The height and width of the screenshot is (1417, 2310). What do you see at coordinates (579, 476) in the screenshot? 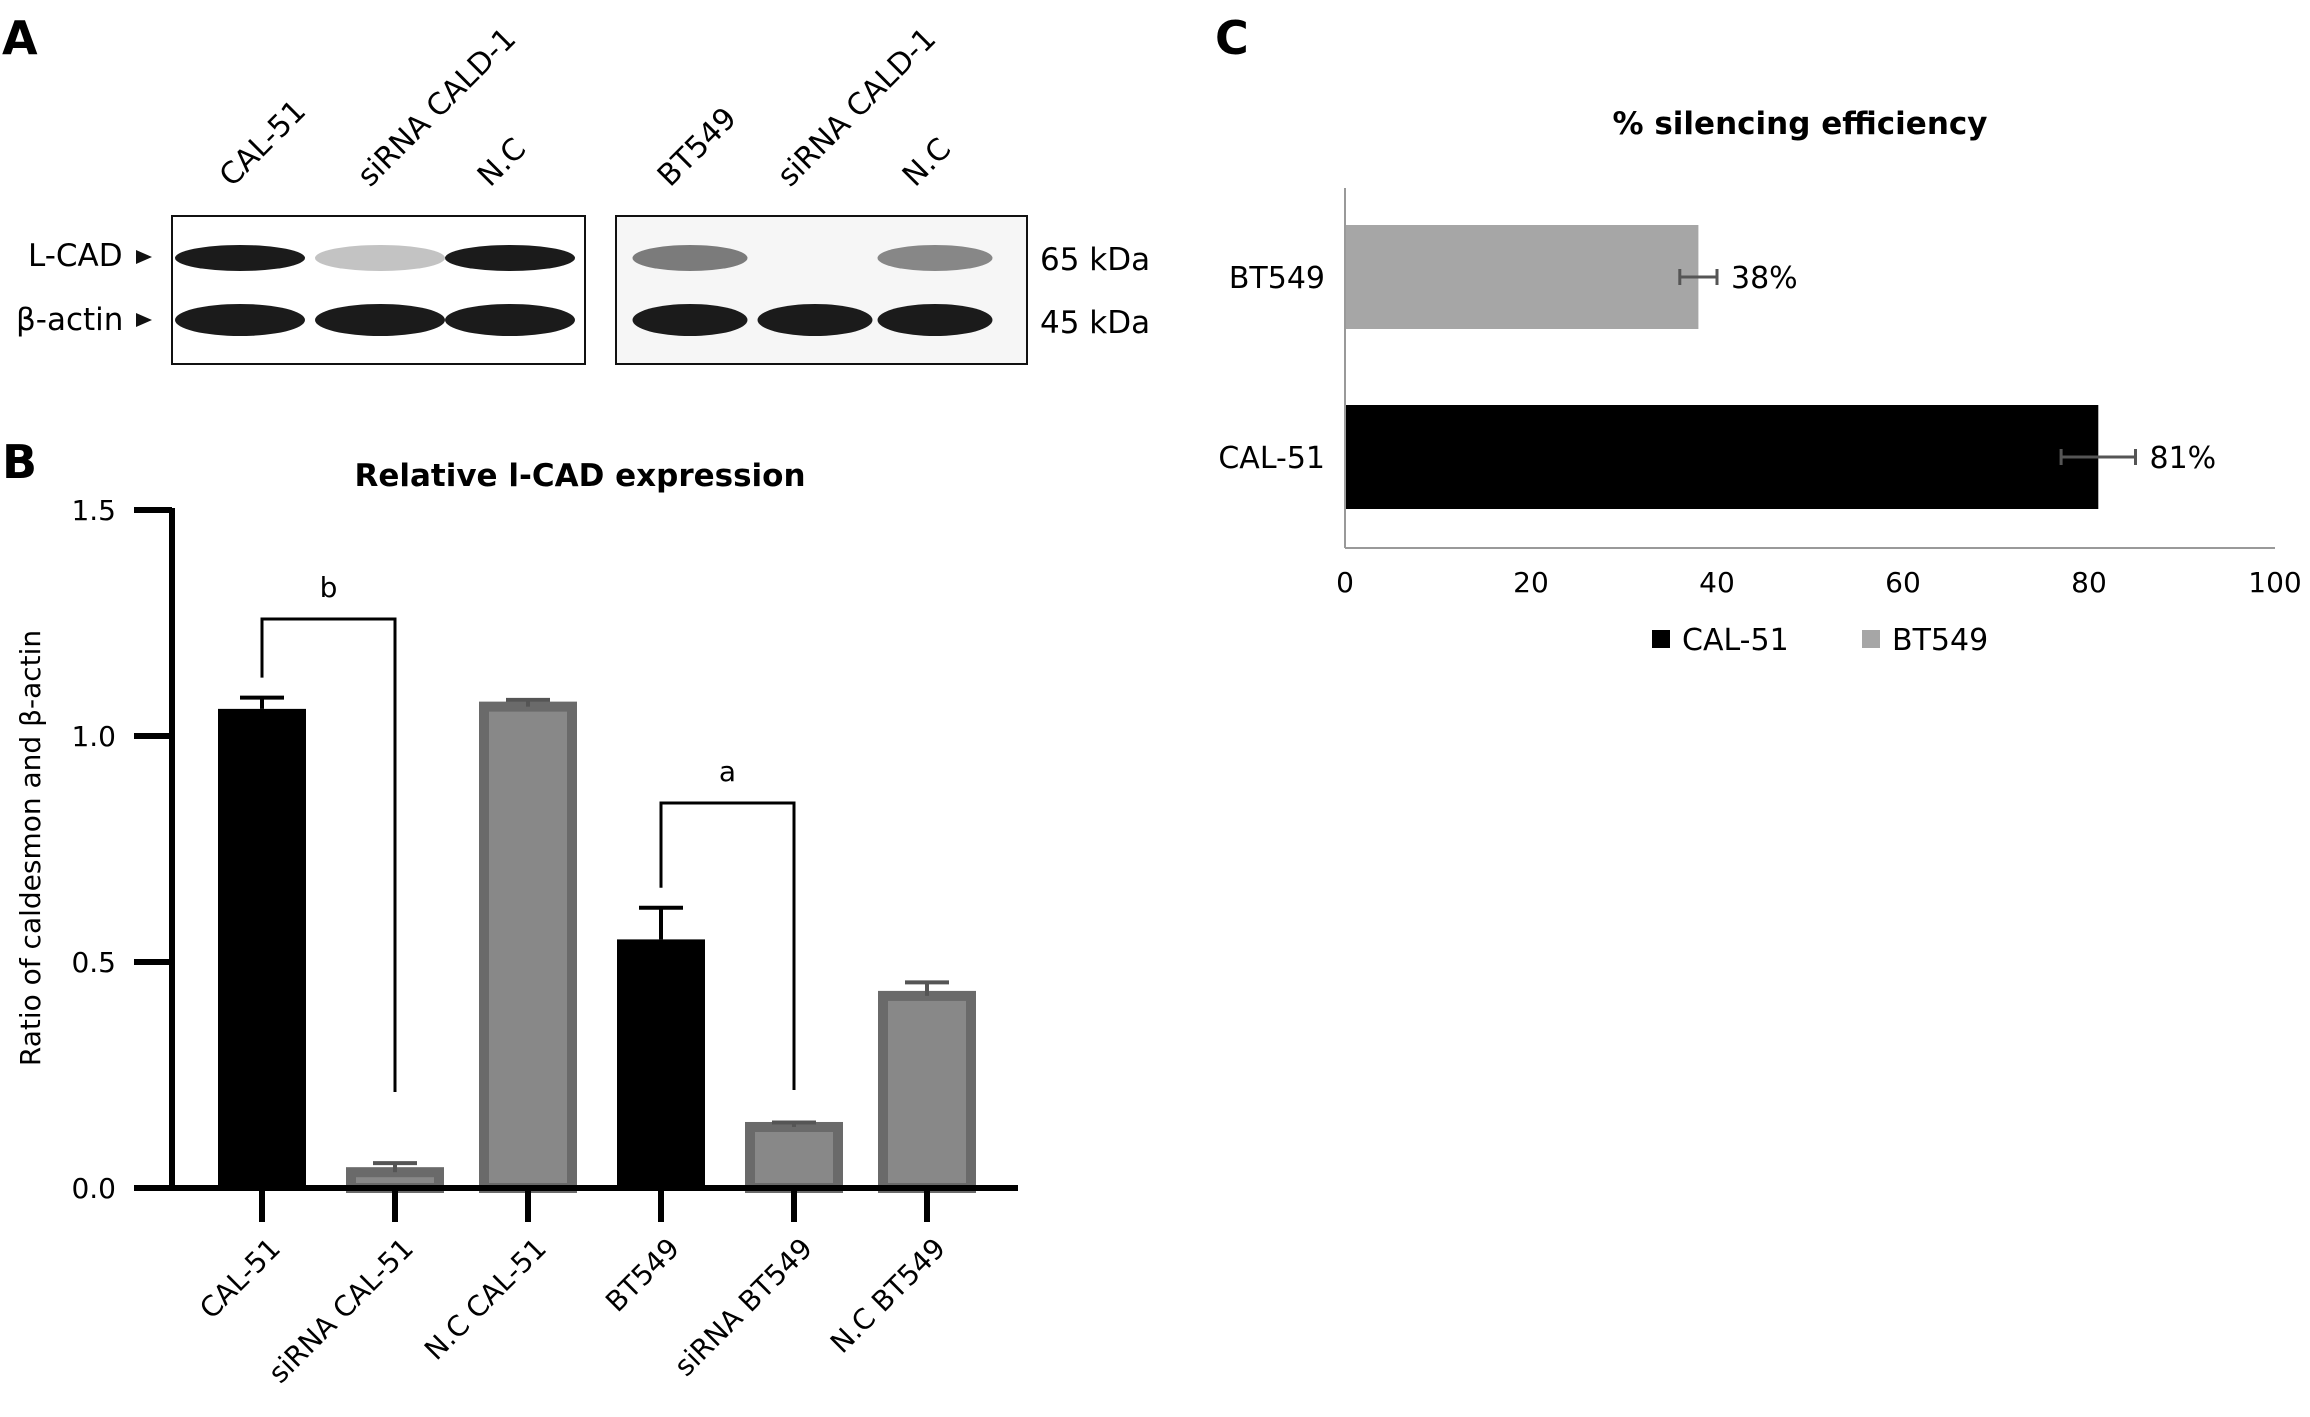
I see `chart-b-title: Relative l-CAD expression` at bounding box center [579, 476].